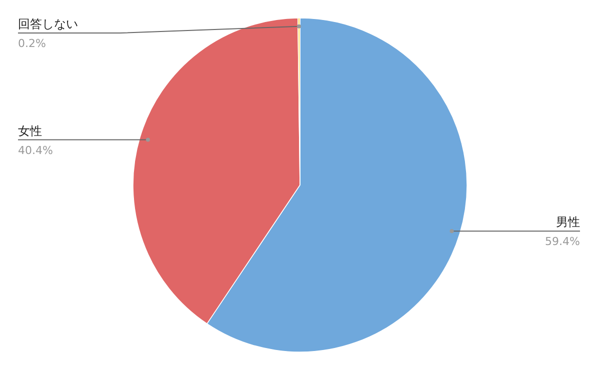 Image resolution: width=600 pixels, height=371 pixels. I want to click on data-label: 59.4%, so click(562, 241).